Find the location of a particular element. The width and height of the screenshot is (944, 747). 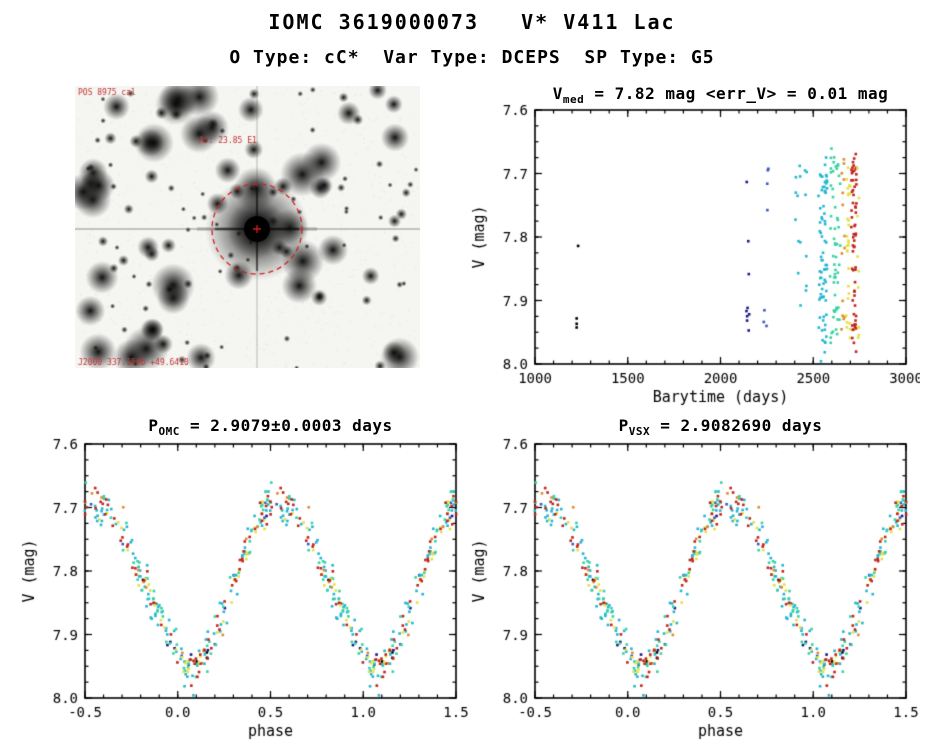

title-sub: OMC is located at coordinates (169, 432).